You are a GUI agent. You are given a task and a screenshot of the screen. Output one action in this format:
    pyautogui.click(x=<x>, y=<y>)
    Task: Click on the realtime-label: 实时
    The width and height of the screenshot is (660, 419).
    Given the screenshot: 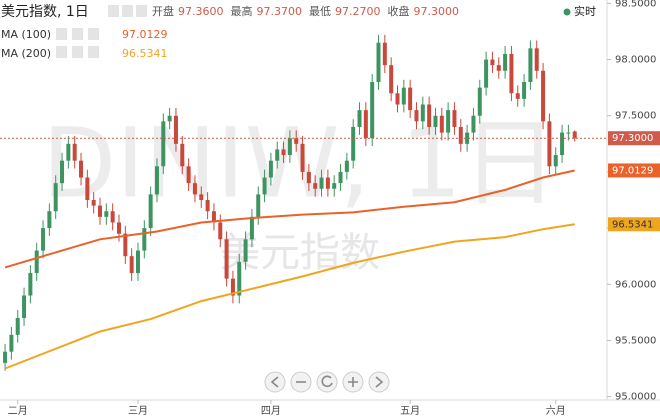 What is the action you would take?
    pyautogui.click(x=585, y=11)
    